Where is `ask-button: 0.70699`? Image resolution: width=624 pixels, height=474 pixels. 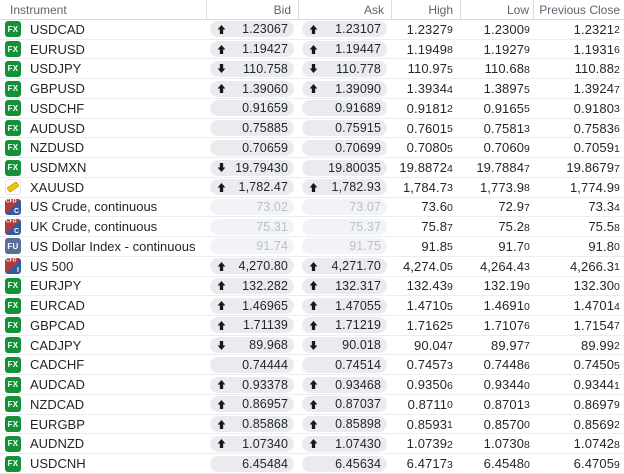
ask-button: 0.70699 is located at coordinates (344, 147).